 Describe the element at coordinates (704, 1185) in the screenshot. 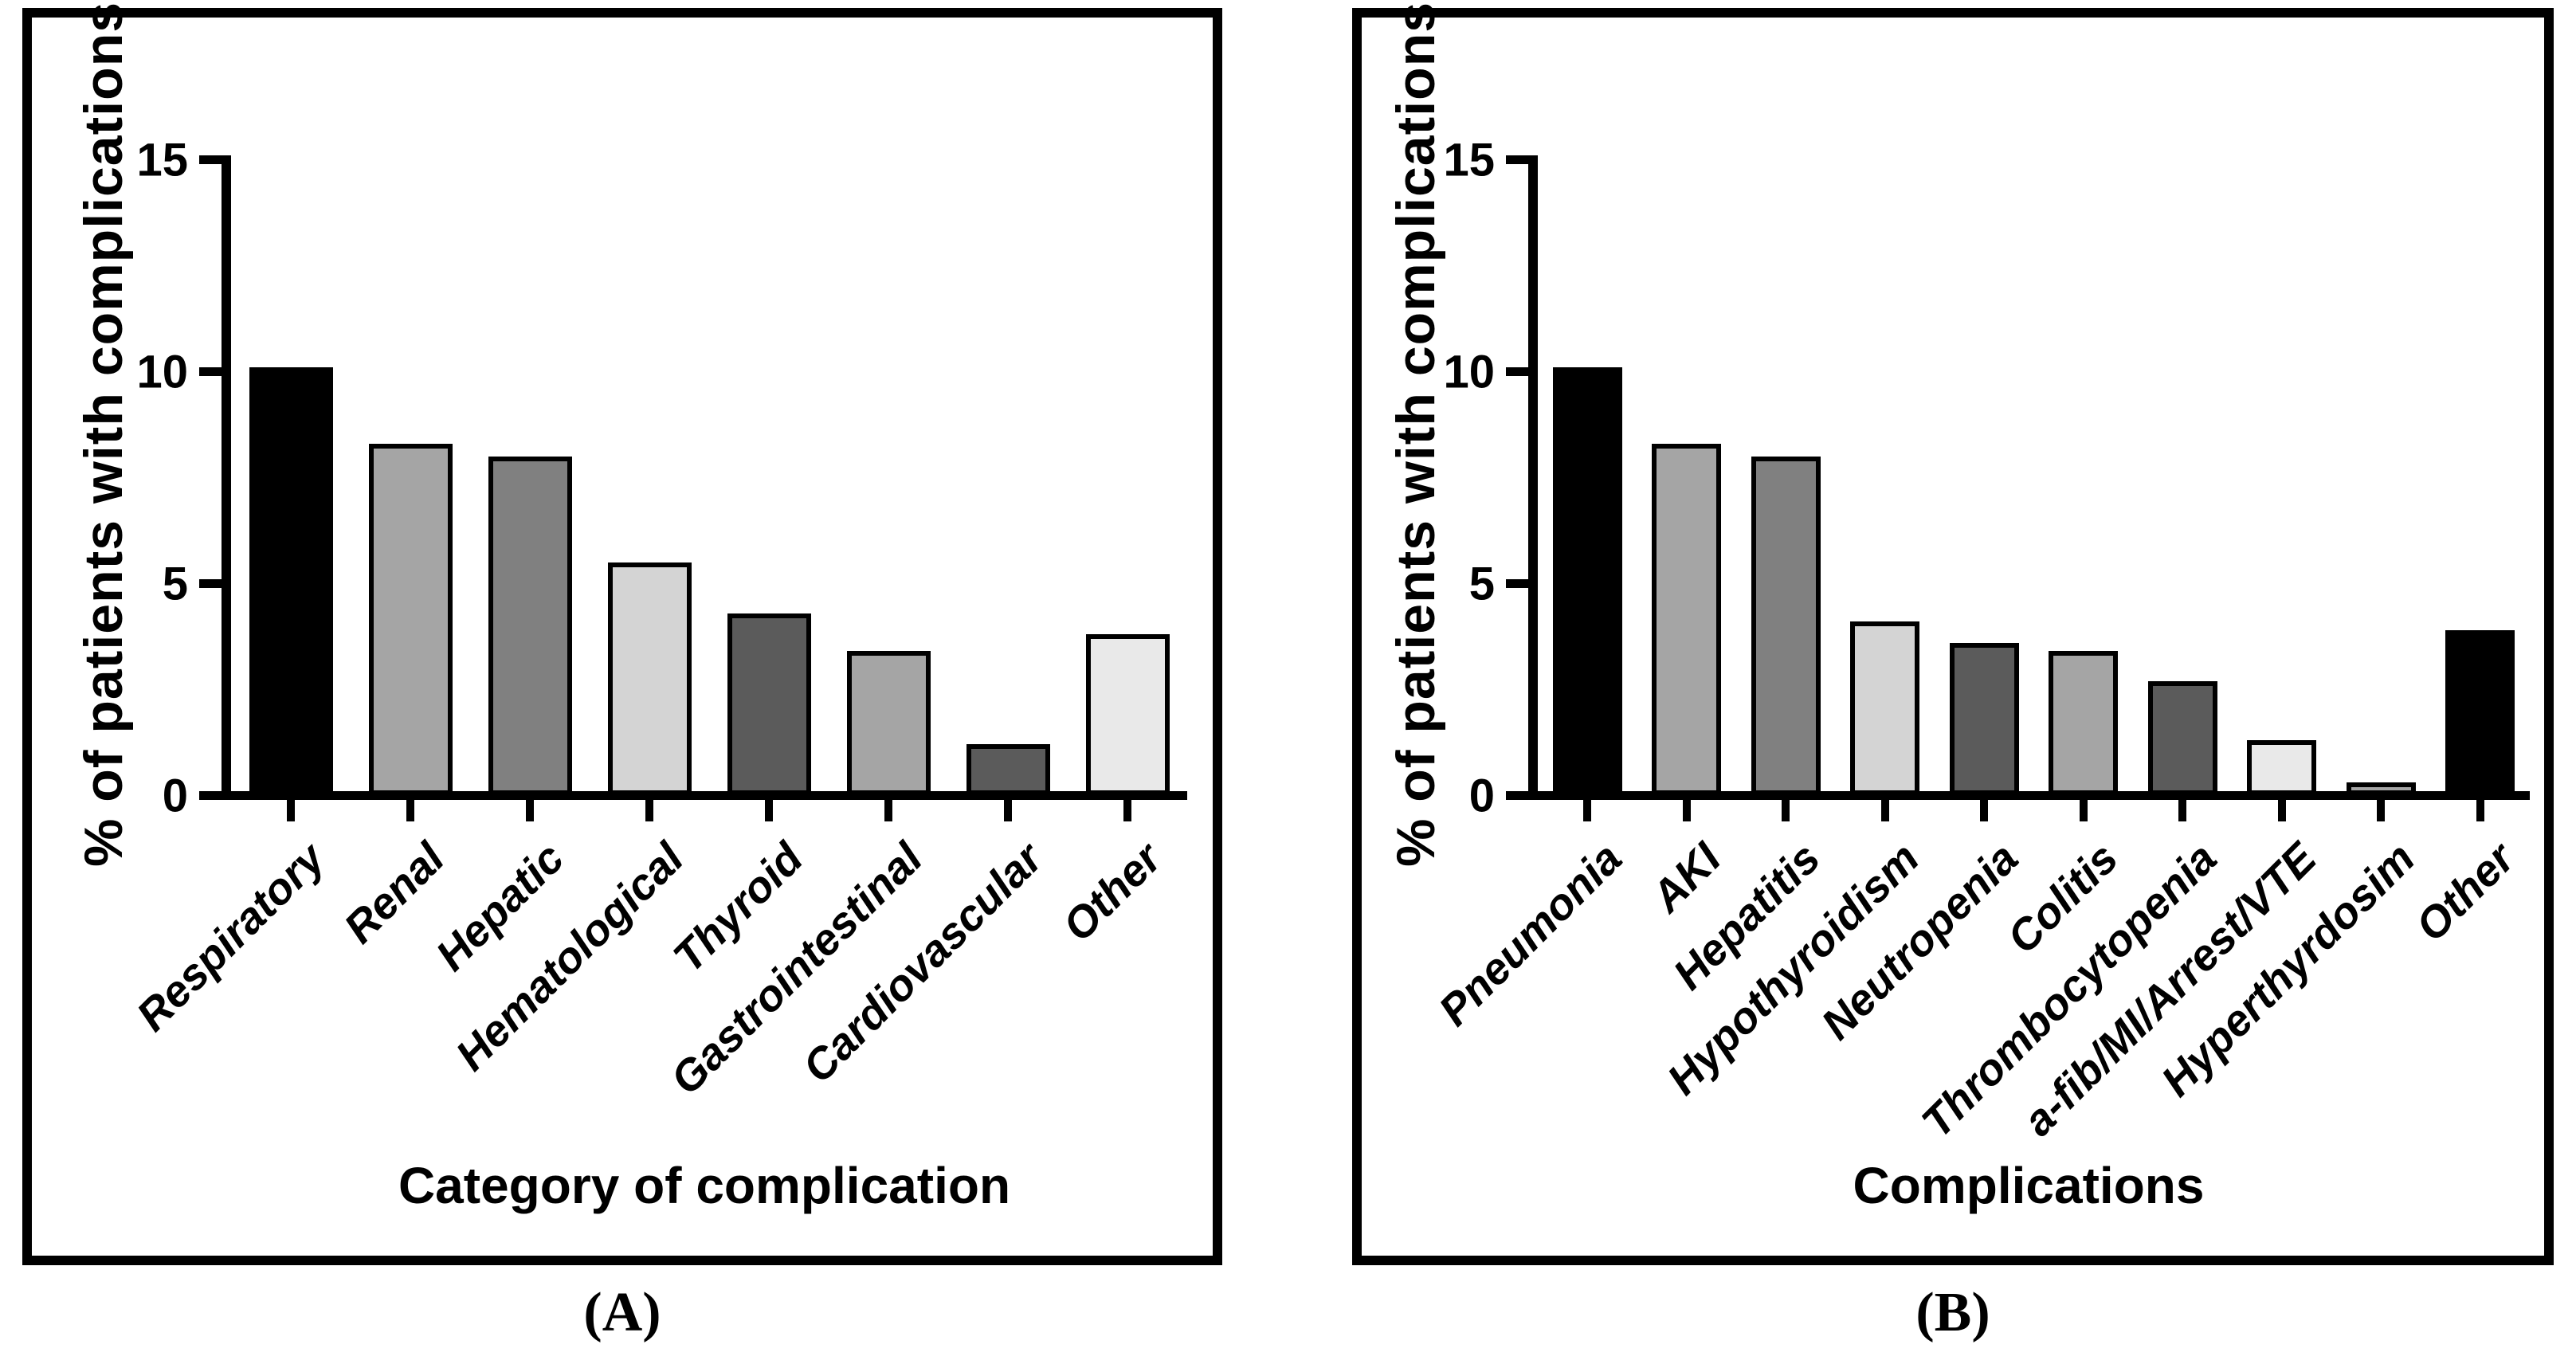

I see `panel-a-x-axis-title: Category of complication` at that location.